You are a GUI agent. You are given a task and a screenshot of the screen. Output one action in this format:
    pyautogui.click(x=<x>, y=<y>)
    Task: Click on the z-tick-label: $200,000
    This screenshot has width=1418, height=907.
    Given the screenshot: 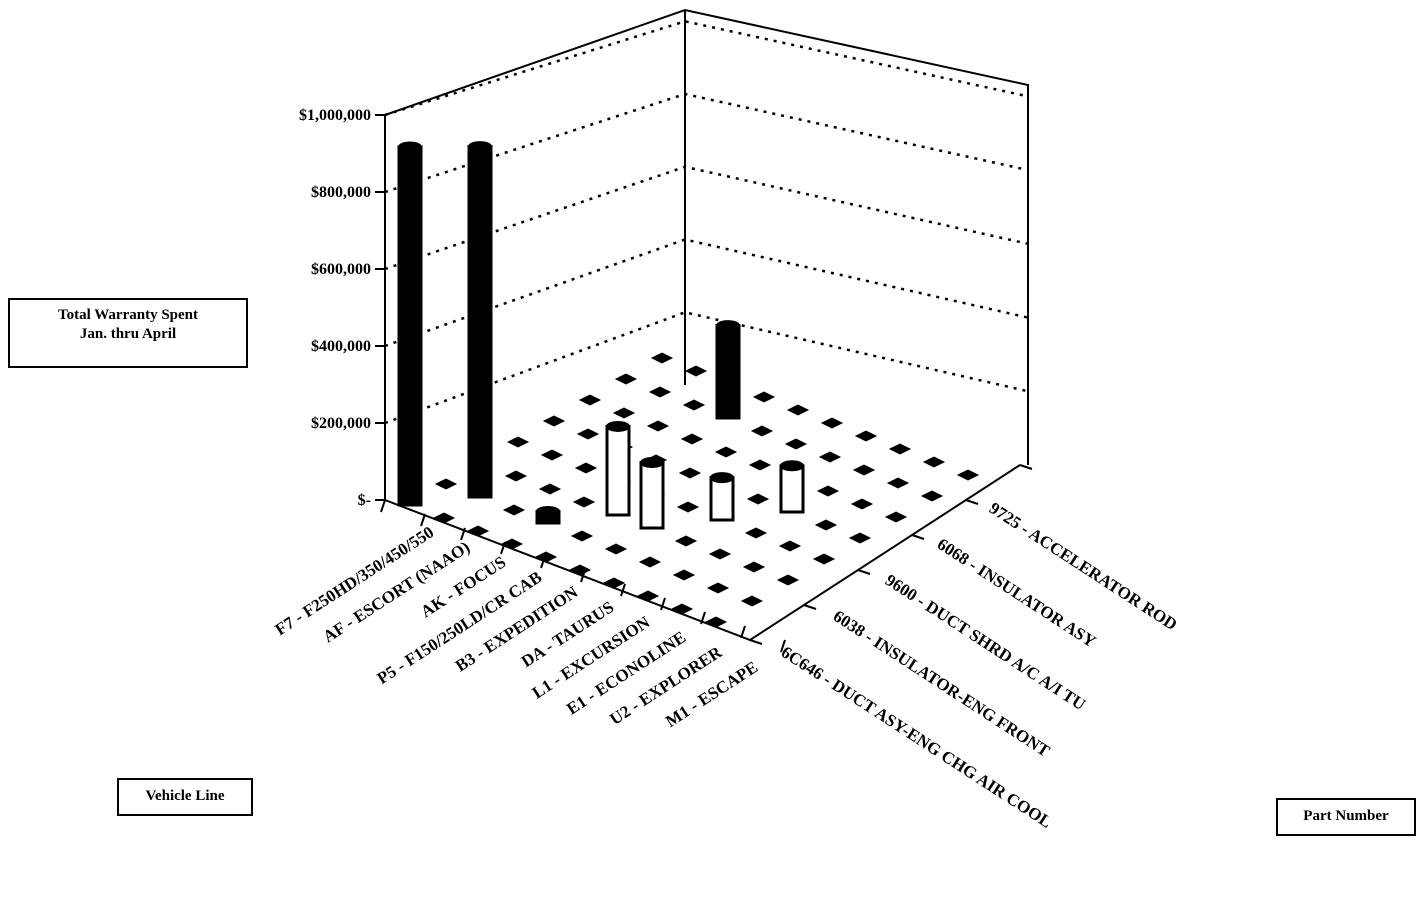 What is the action you would take?
    pyautogui.click(x=341, y=423)
    